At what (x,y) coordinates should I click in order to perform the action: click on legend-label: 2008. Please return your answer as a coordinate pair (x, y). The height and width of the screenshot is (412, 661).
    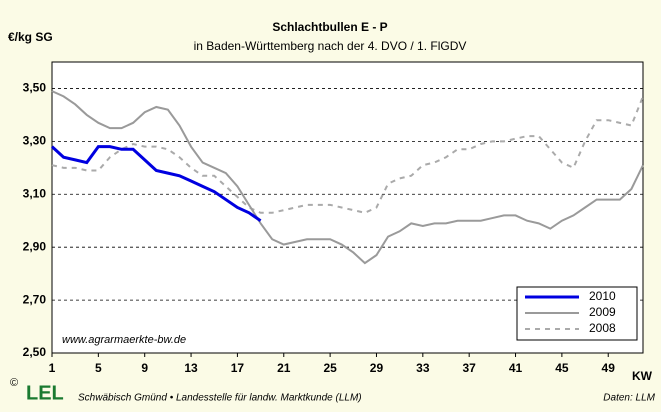
    Looking at the image, I should click on (602, 328).